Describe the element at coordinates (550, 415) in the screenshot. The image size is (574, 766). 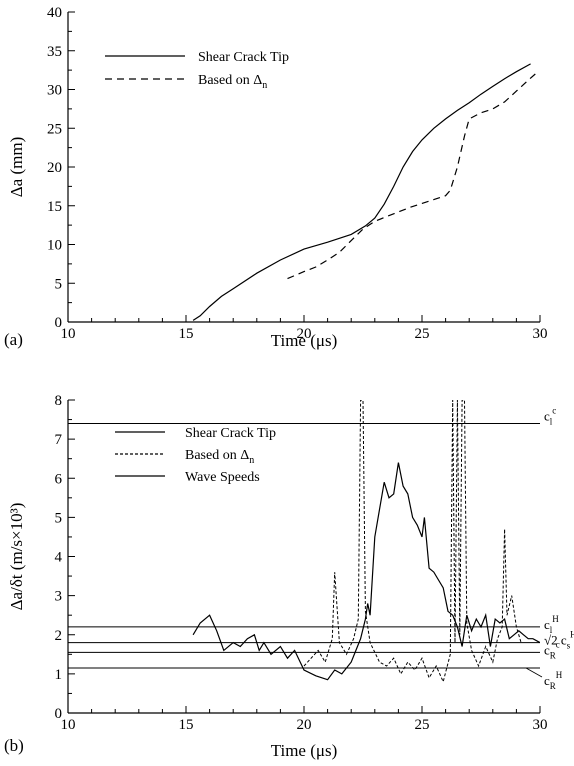
I see `wave-speed-label: clc` at that location.